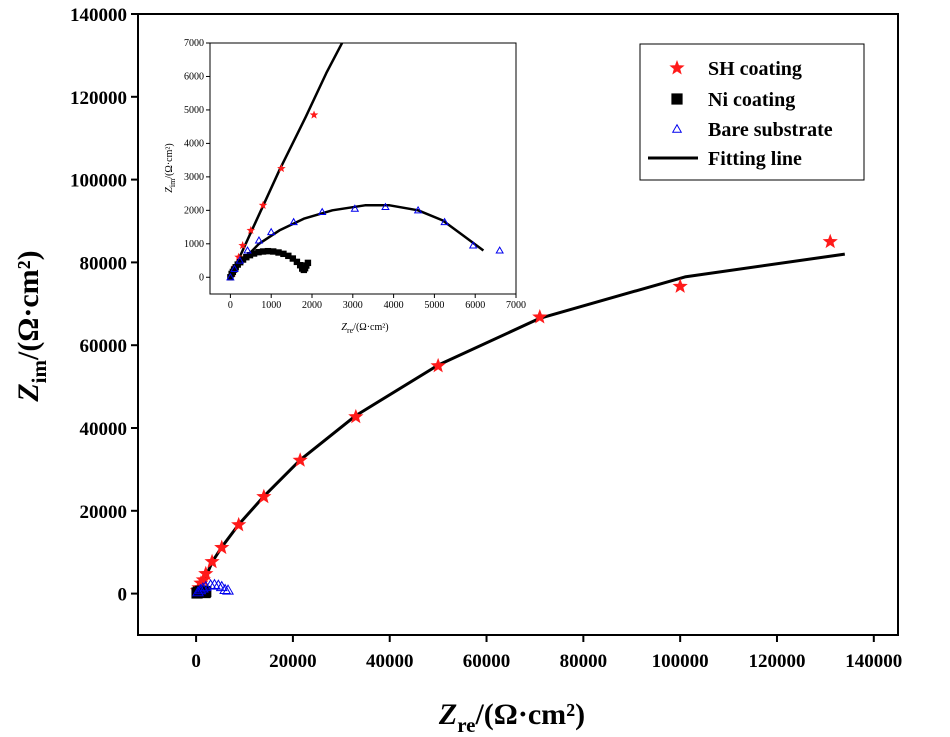 The width and height of the screenshot is (950, 737). I want to click on inset-series-bare-substrate, so click(365, 241).